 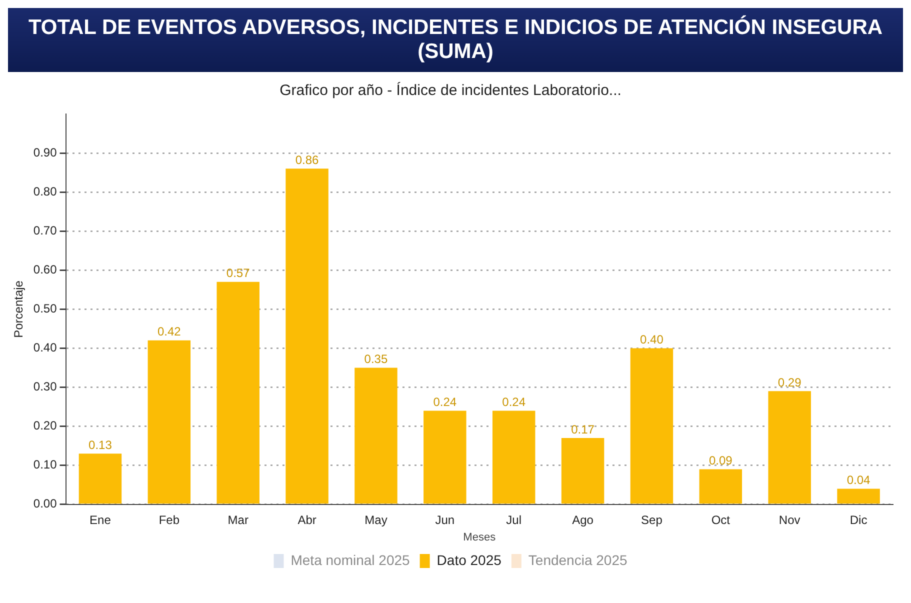 What do you see at coordinates (45, 309) in the screenshot?
I see `y-tick-label: 0.50` at bounding box center [45, 309].